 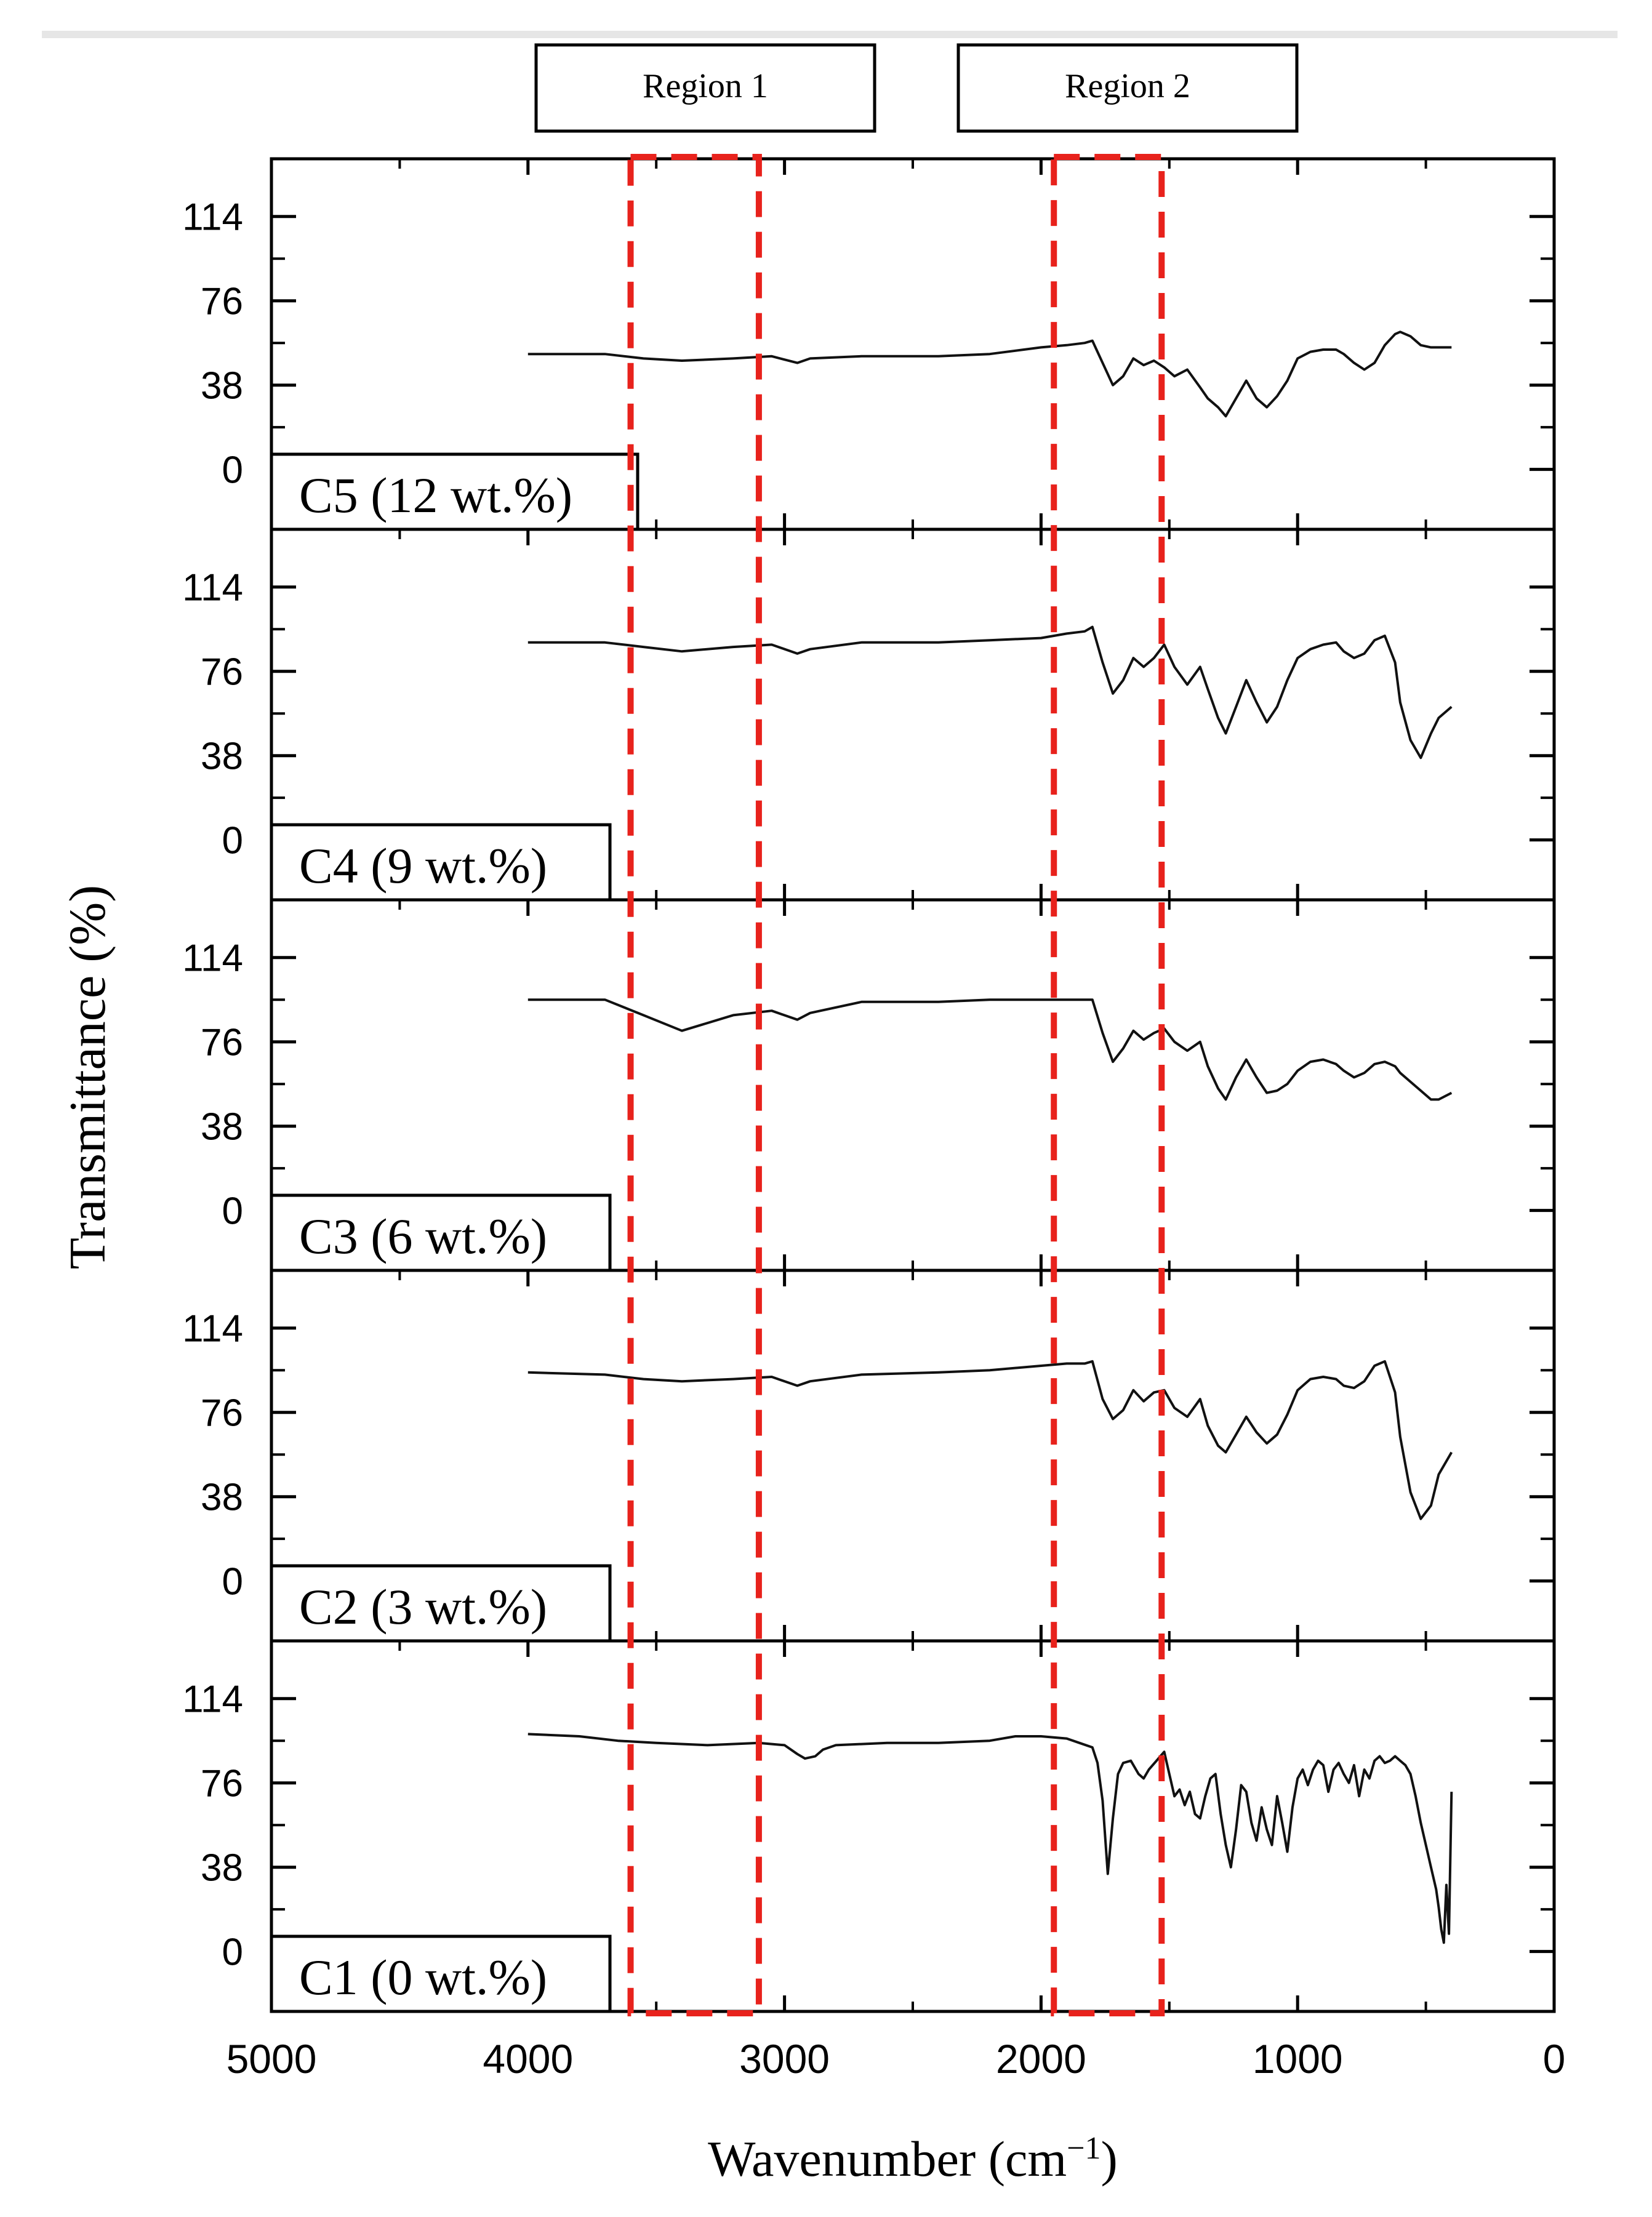 I want to click on region-1-highlight, so click(x=694, y=1085).